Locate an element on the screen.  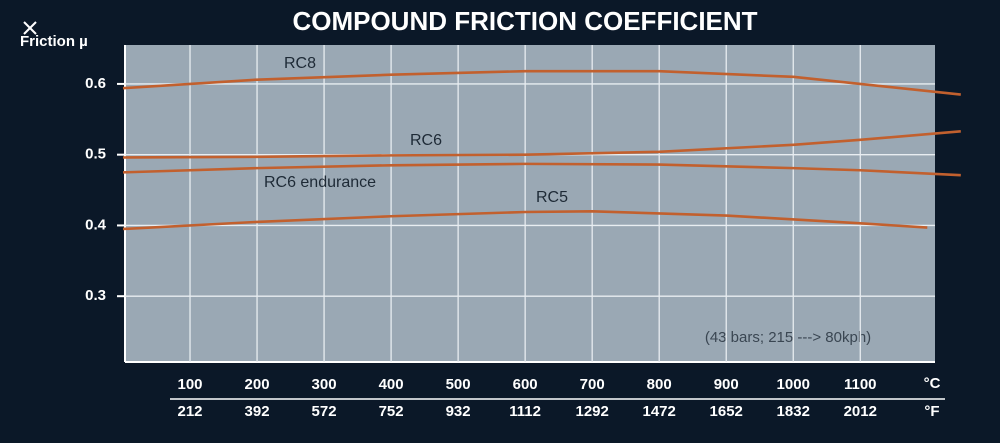
x-tick-label: 1100 is located at coordinates (860, 384).